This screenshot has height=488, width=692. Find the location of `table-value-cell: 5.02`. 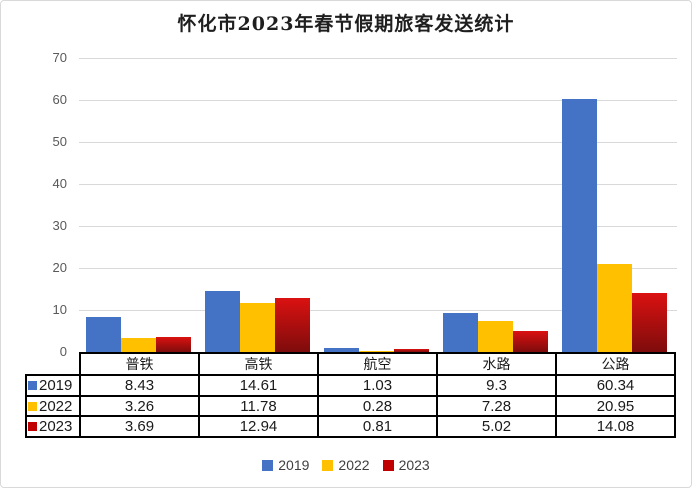

table-value-cell: 5.02 is located at coordinates (496, 426).